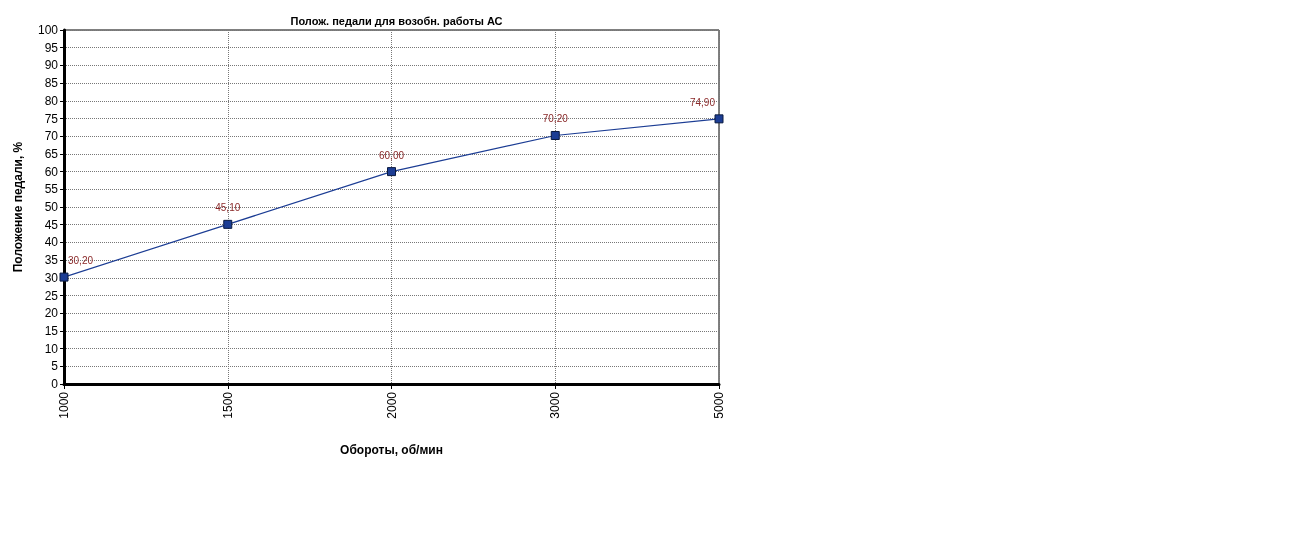  I want to click on y-tick-label: 70, so click(51, 136).